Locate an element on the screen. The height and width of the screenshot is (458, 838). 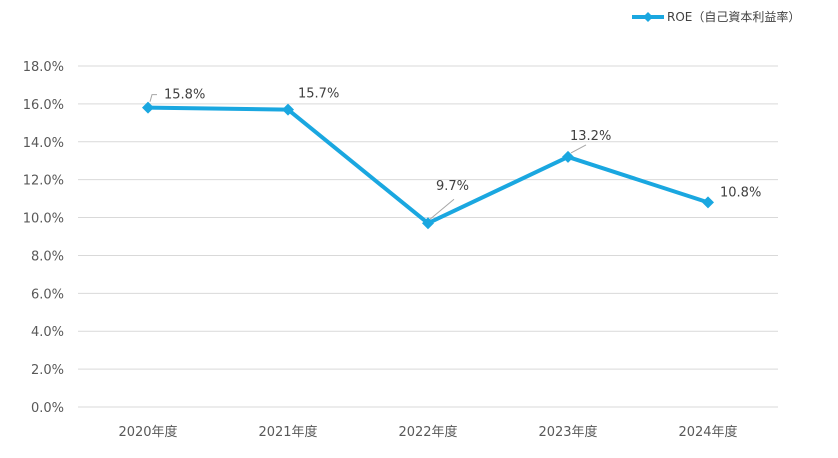
y-tick-label: 12.0% is located at coordinates (43, 181).